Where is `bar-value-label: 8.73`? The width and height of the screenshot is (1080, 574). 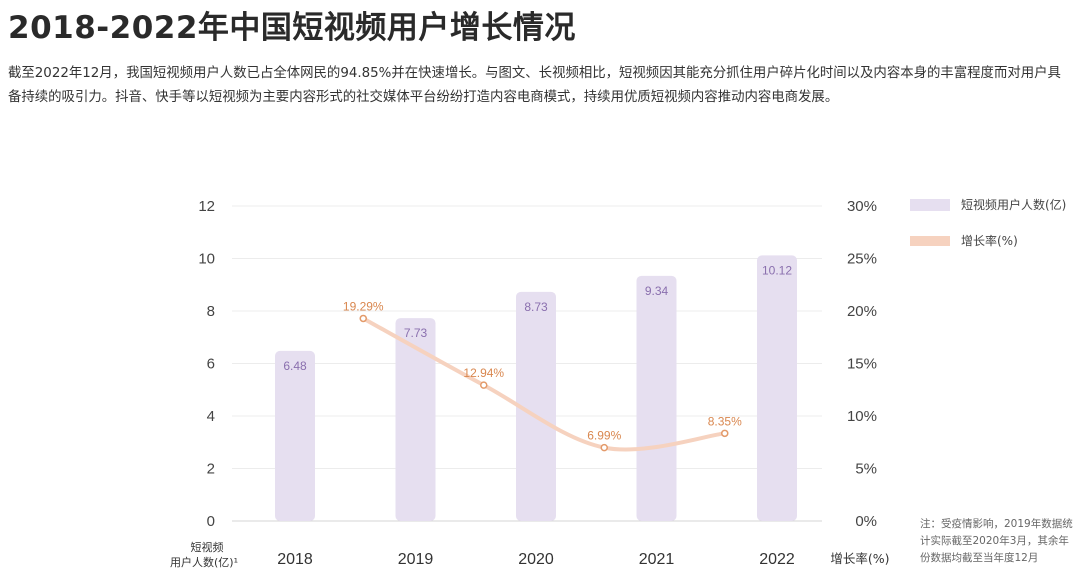
bar-value-label: 8.73 is located at coordinates (536, 307).